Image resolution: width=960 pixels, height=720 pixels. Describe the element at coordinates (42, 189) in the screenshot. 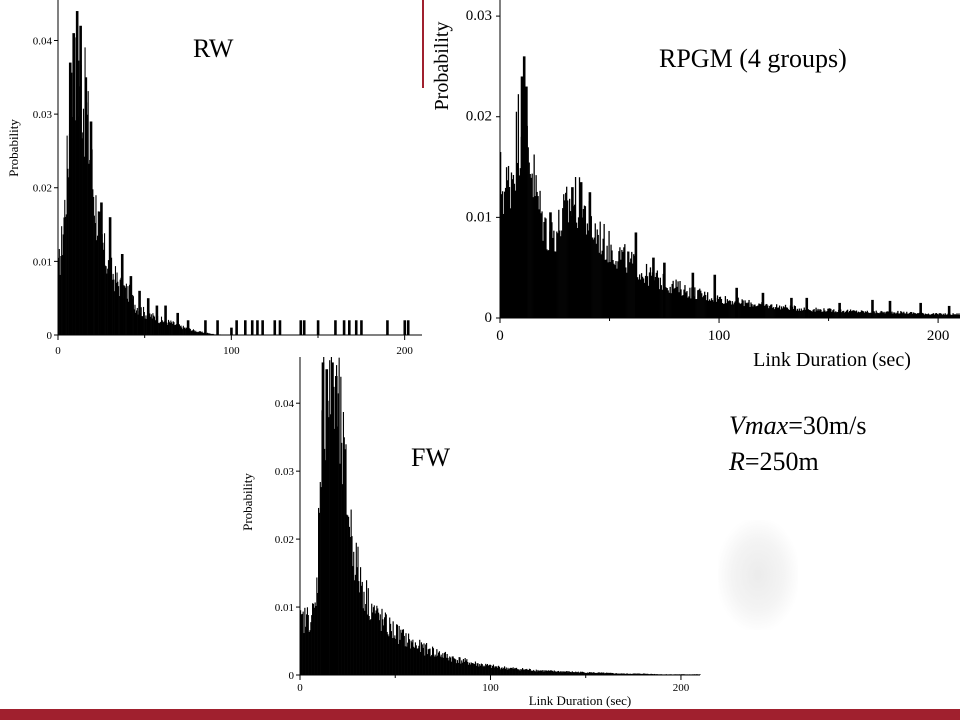

I see `rw-ytick-label: 0.02` at that location.